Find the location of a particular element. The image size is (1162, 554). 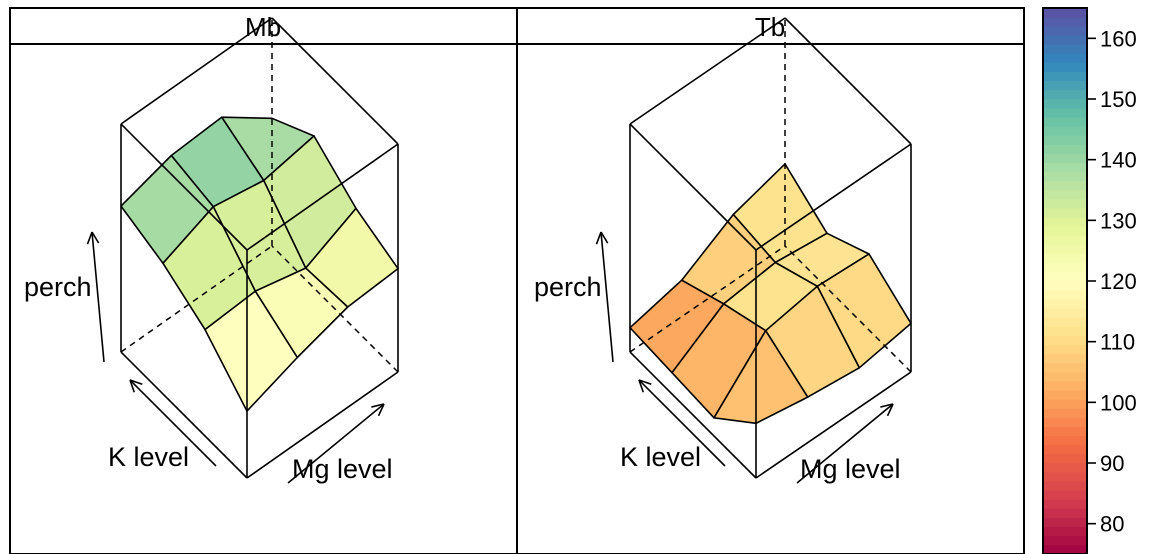

panel-tb-surface is located at coordinates (770, 293).